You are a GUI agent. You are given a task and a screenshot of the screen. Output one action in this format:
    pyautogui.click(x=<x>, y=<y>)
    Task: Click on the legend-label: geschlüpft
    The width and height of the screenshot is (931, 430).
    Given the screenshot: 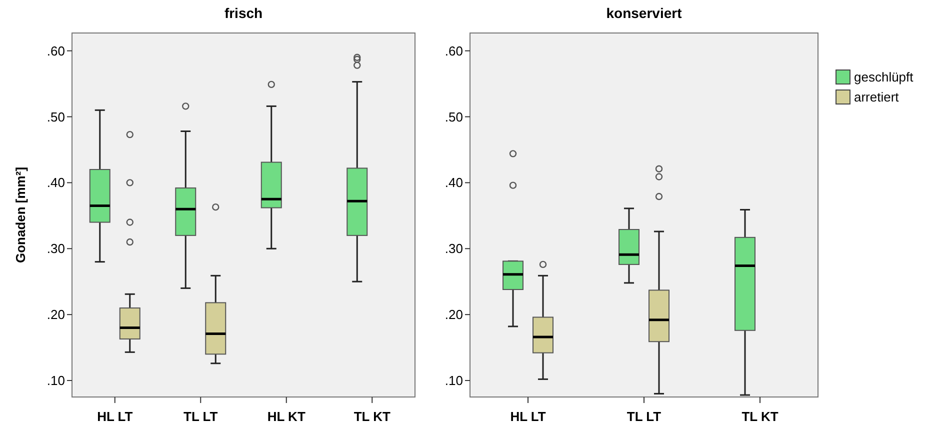 What is the action you would take?
    pyautogui.click(x=884, y=77)
    